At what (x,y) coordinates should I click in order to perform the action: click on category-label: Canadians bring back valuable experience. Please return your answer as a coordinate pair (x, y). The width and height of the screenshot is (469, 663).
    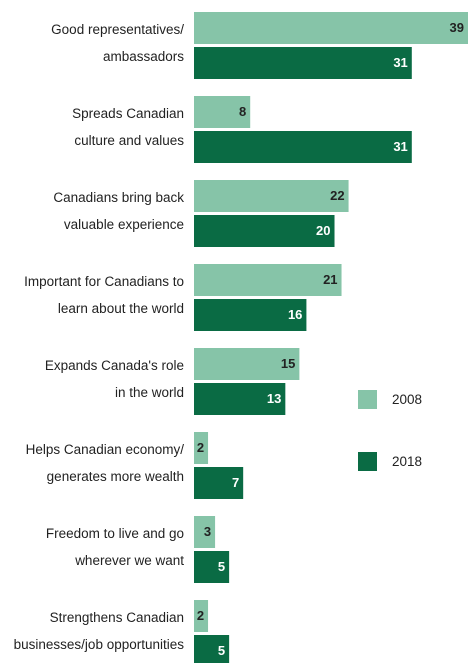
    Looking at the image, I should click on (118, 211).